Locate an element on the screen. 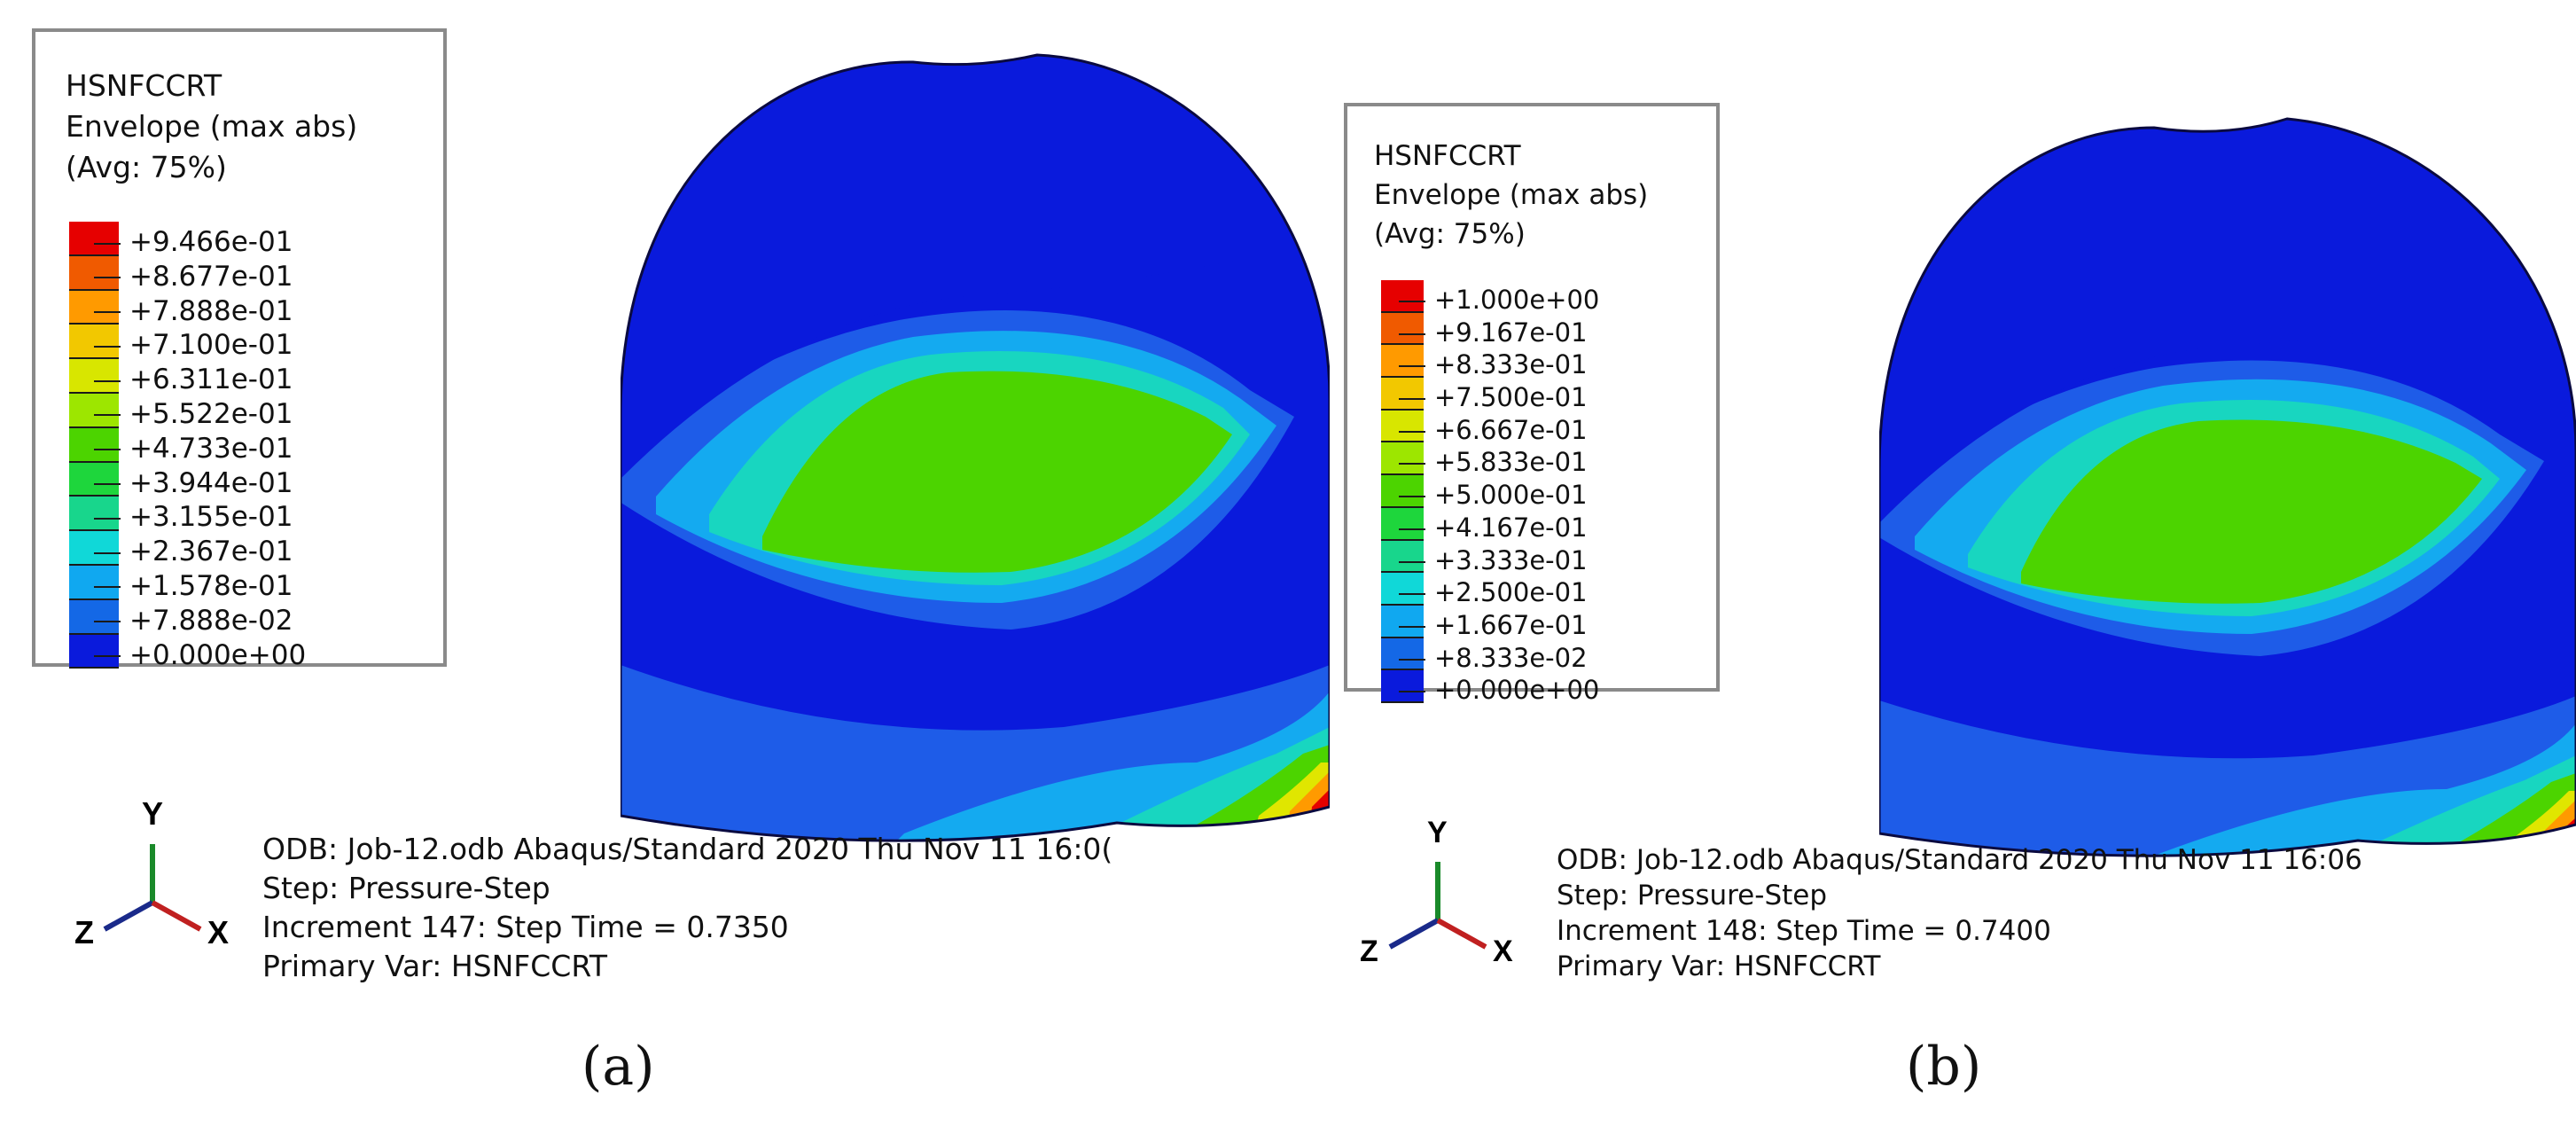 This screenshot has height=1142, width=2576. legend-level: +2.367e-01 is located at coordinates (200, 552).